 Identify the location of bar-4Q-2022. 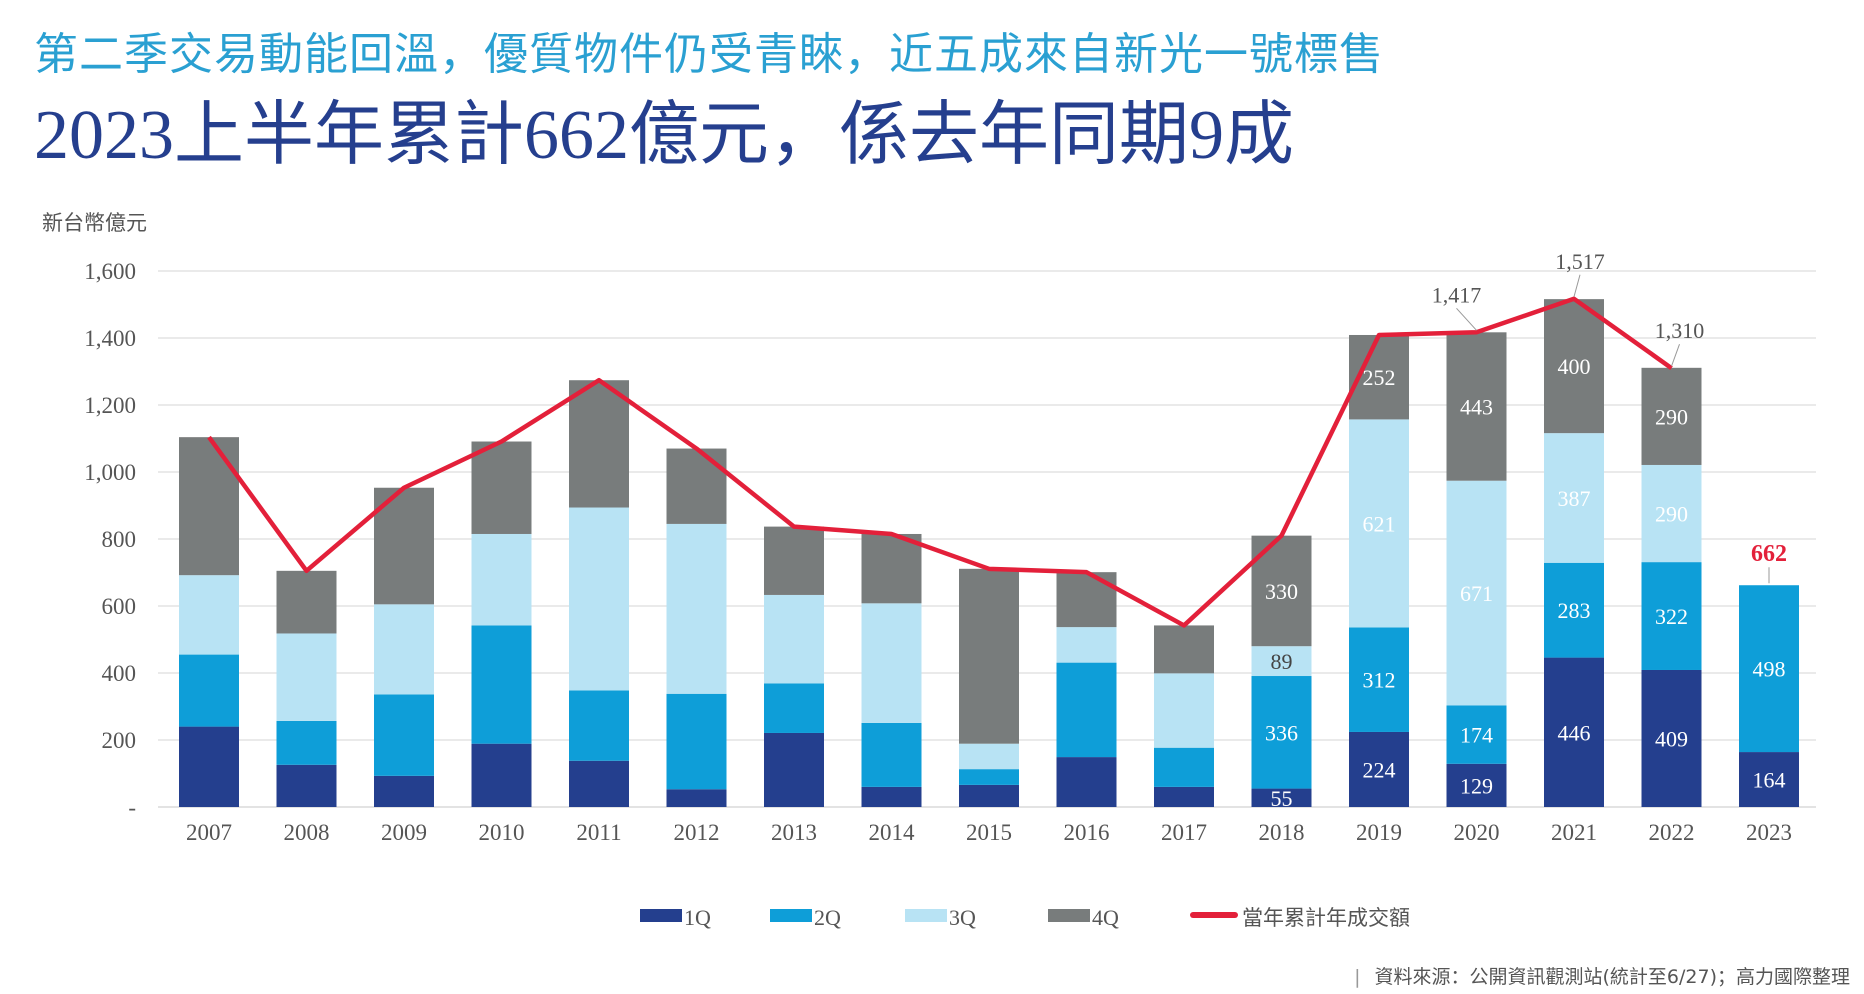
(1671, 416).